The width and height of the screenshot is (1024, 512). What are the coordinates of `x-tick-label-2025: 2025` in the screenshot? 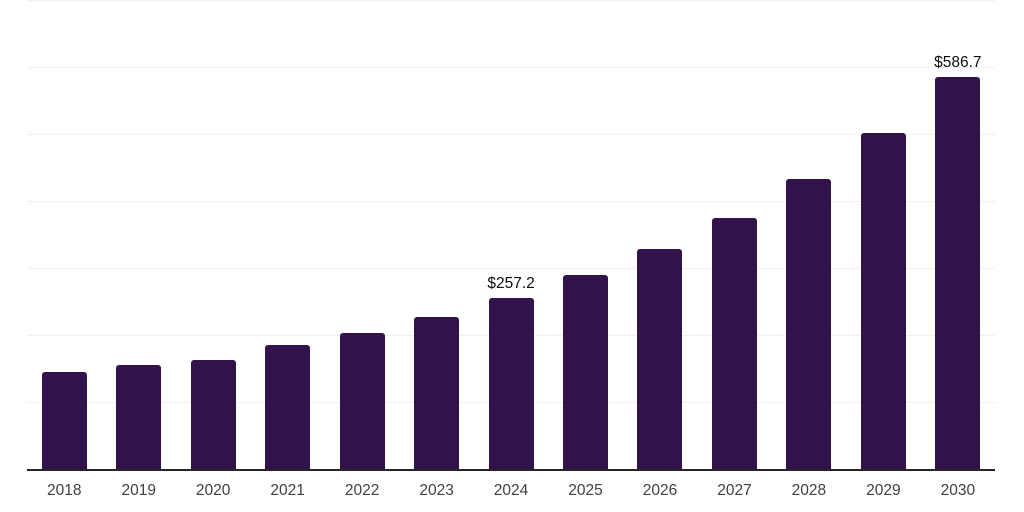 It's located at (585, 490).